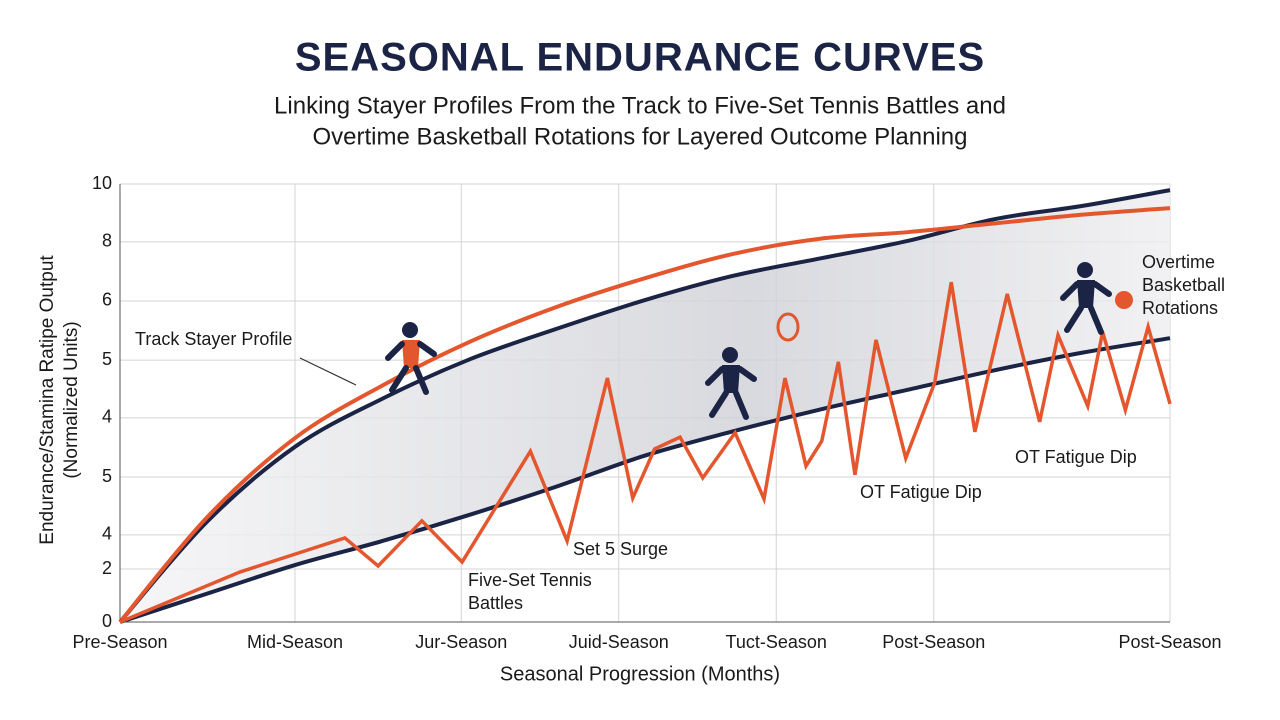 This screenshot has height=720, width=1280. What do you see at coordinates (640, 674) in the screenshot?
I see `x-axis-label: Seasonal Progression (Months)` at bounding box center [640, 674].